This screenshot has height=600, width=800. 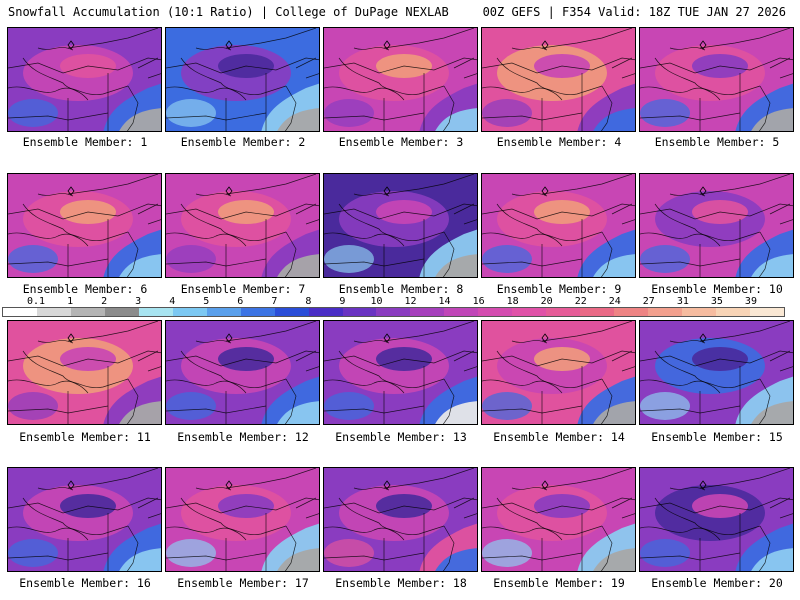 I want to click on colorbar-tick-label: 24, so click(x=614, y=301).